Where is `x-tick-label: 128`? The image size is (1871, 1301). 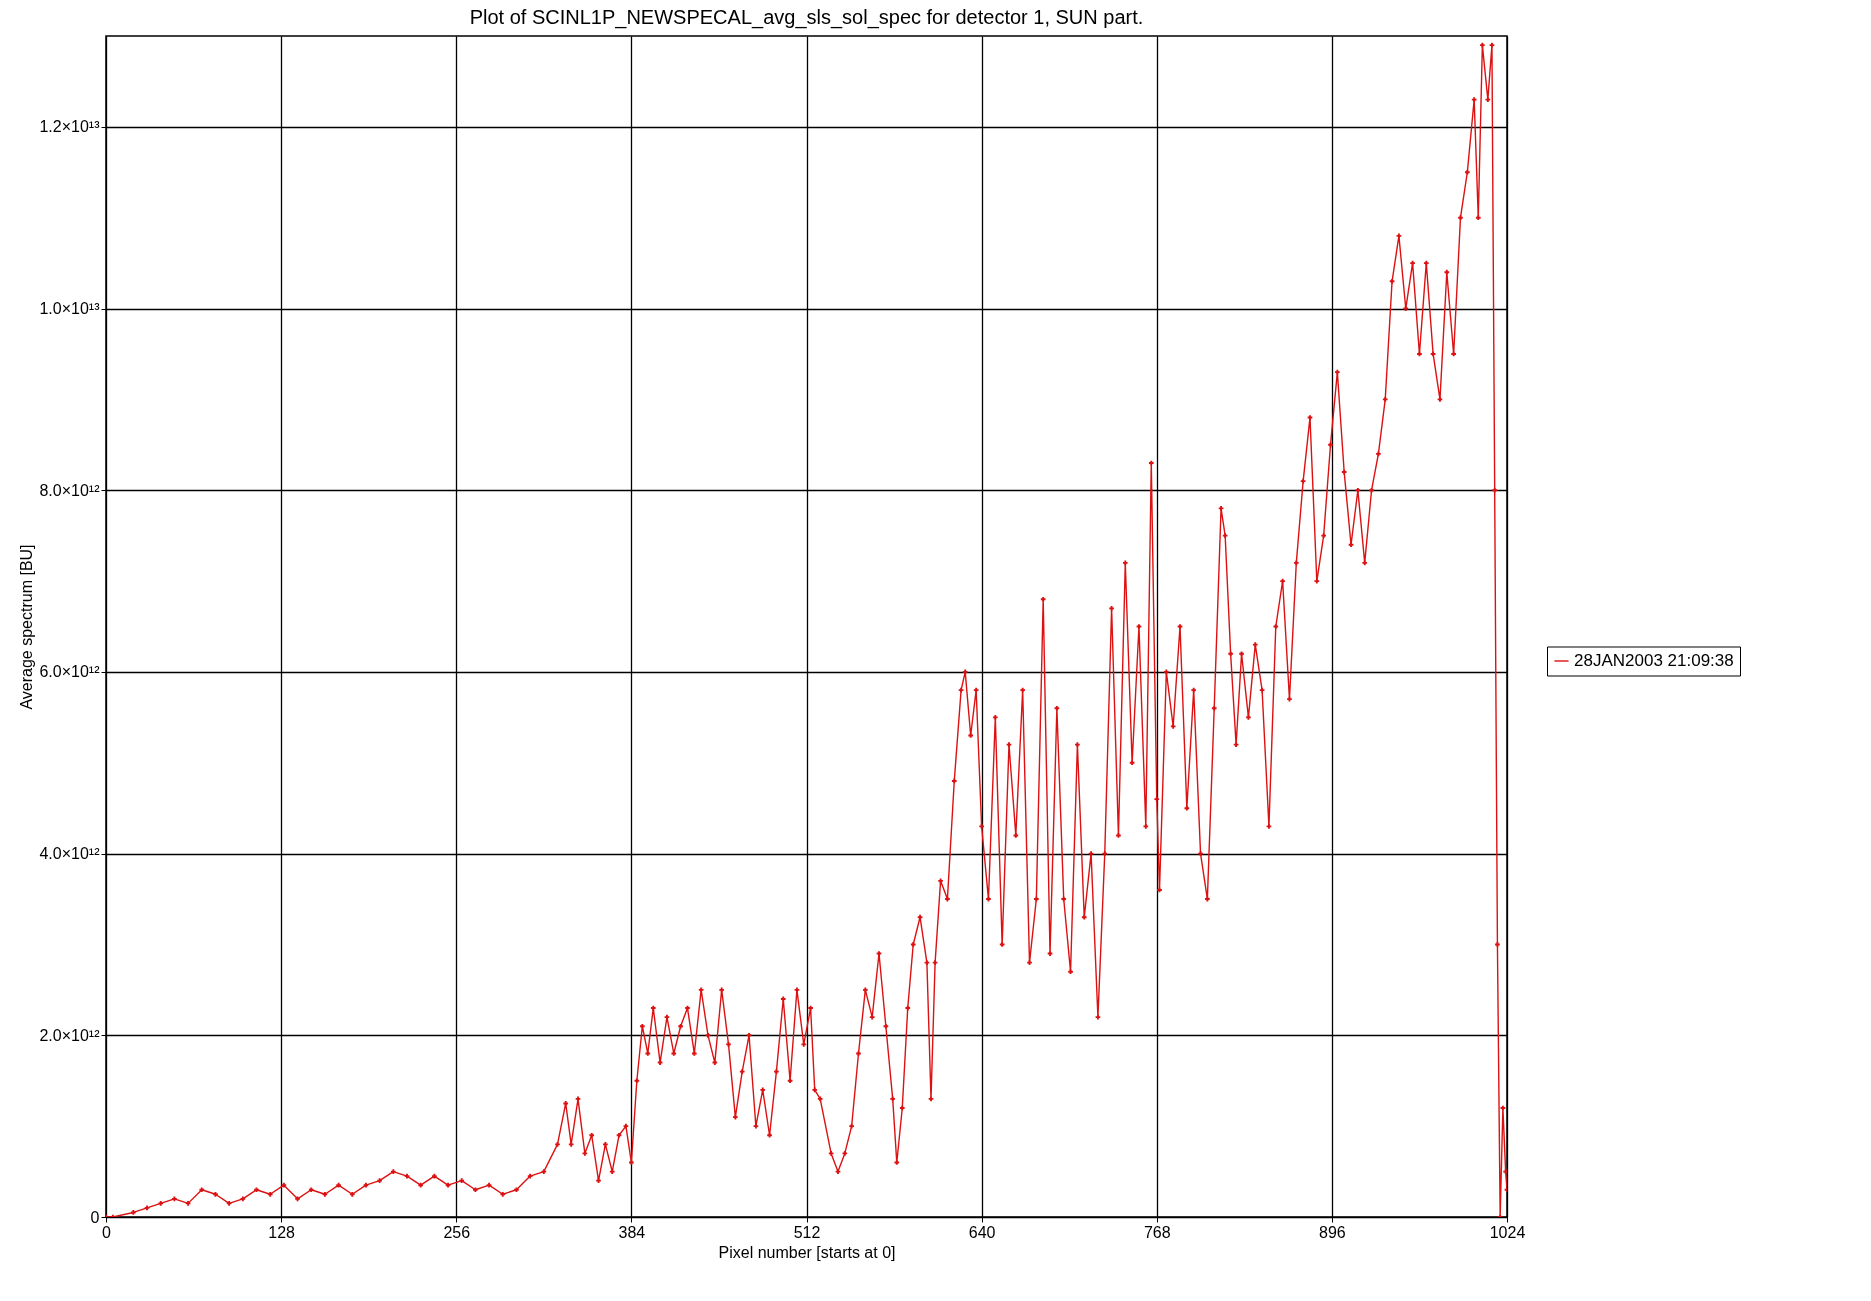
x-tick-label: 128 is located at coordinates (282, 1232).